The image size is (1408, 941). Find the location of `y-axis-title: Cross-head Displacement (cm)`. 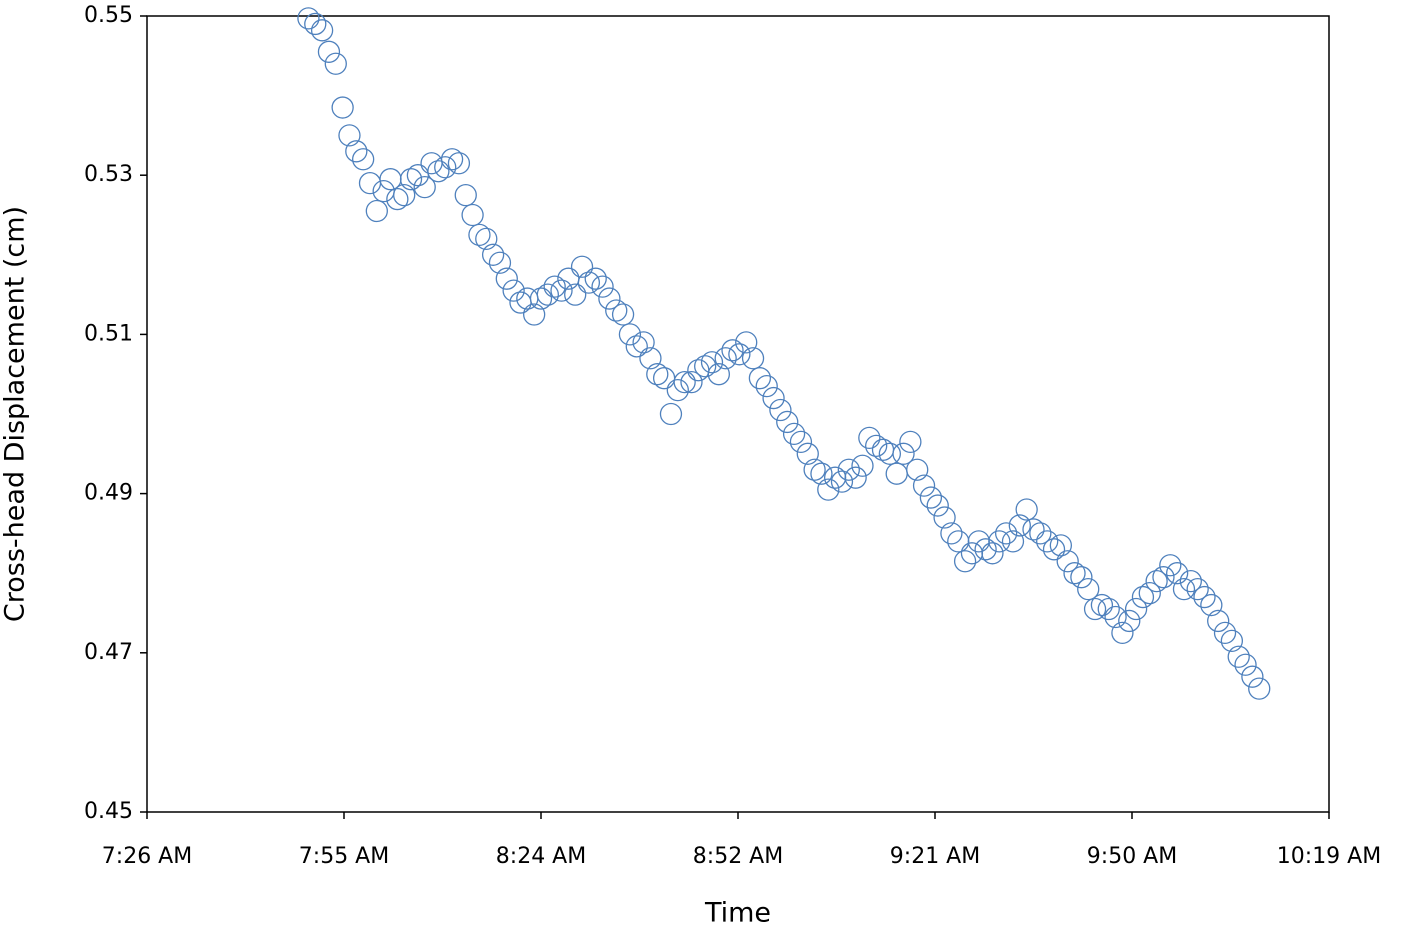

y-axis-title: Cross-head Displacement (cm) is located at coordinates (15, 414).